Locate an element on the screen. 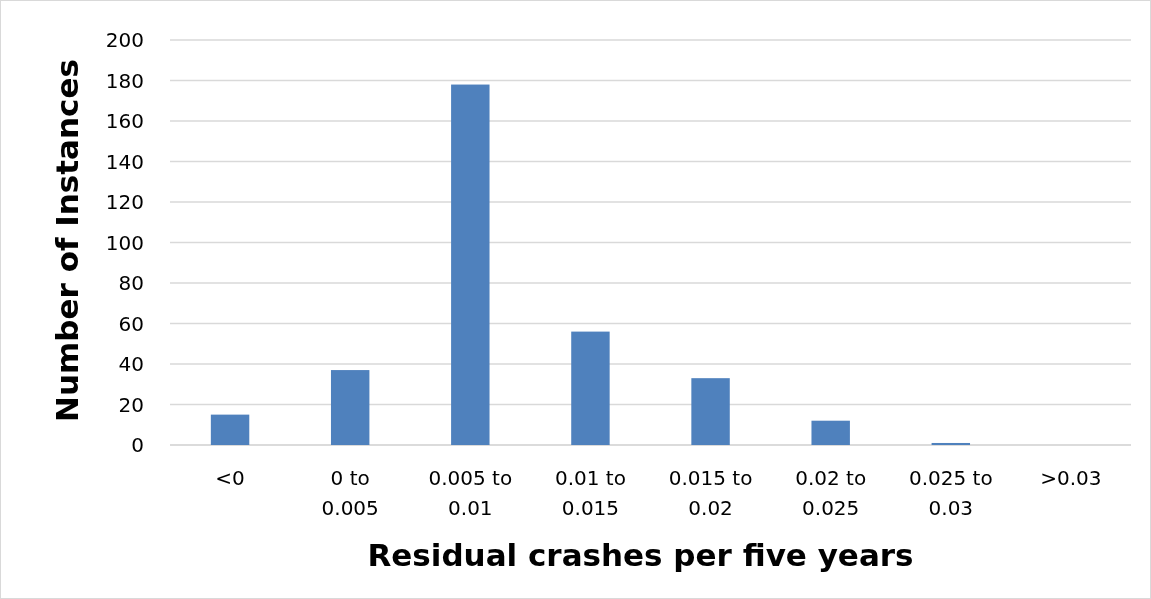 This screenshot has height=599, width=1151. y-tick-label: 40 is located at coordinates (131, 364).